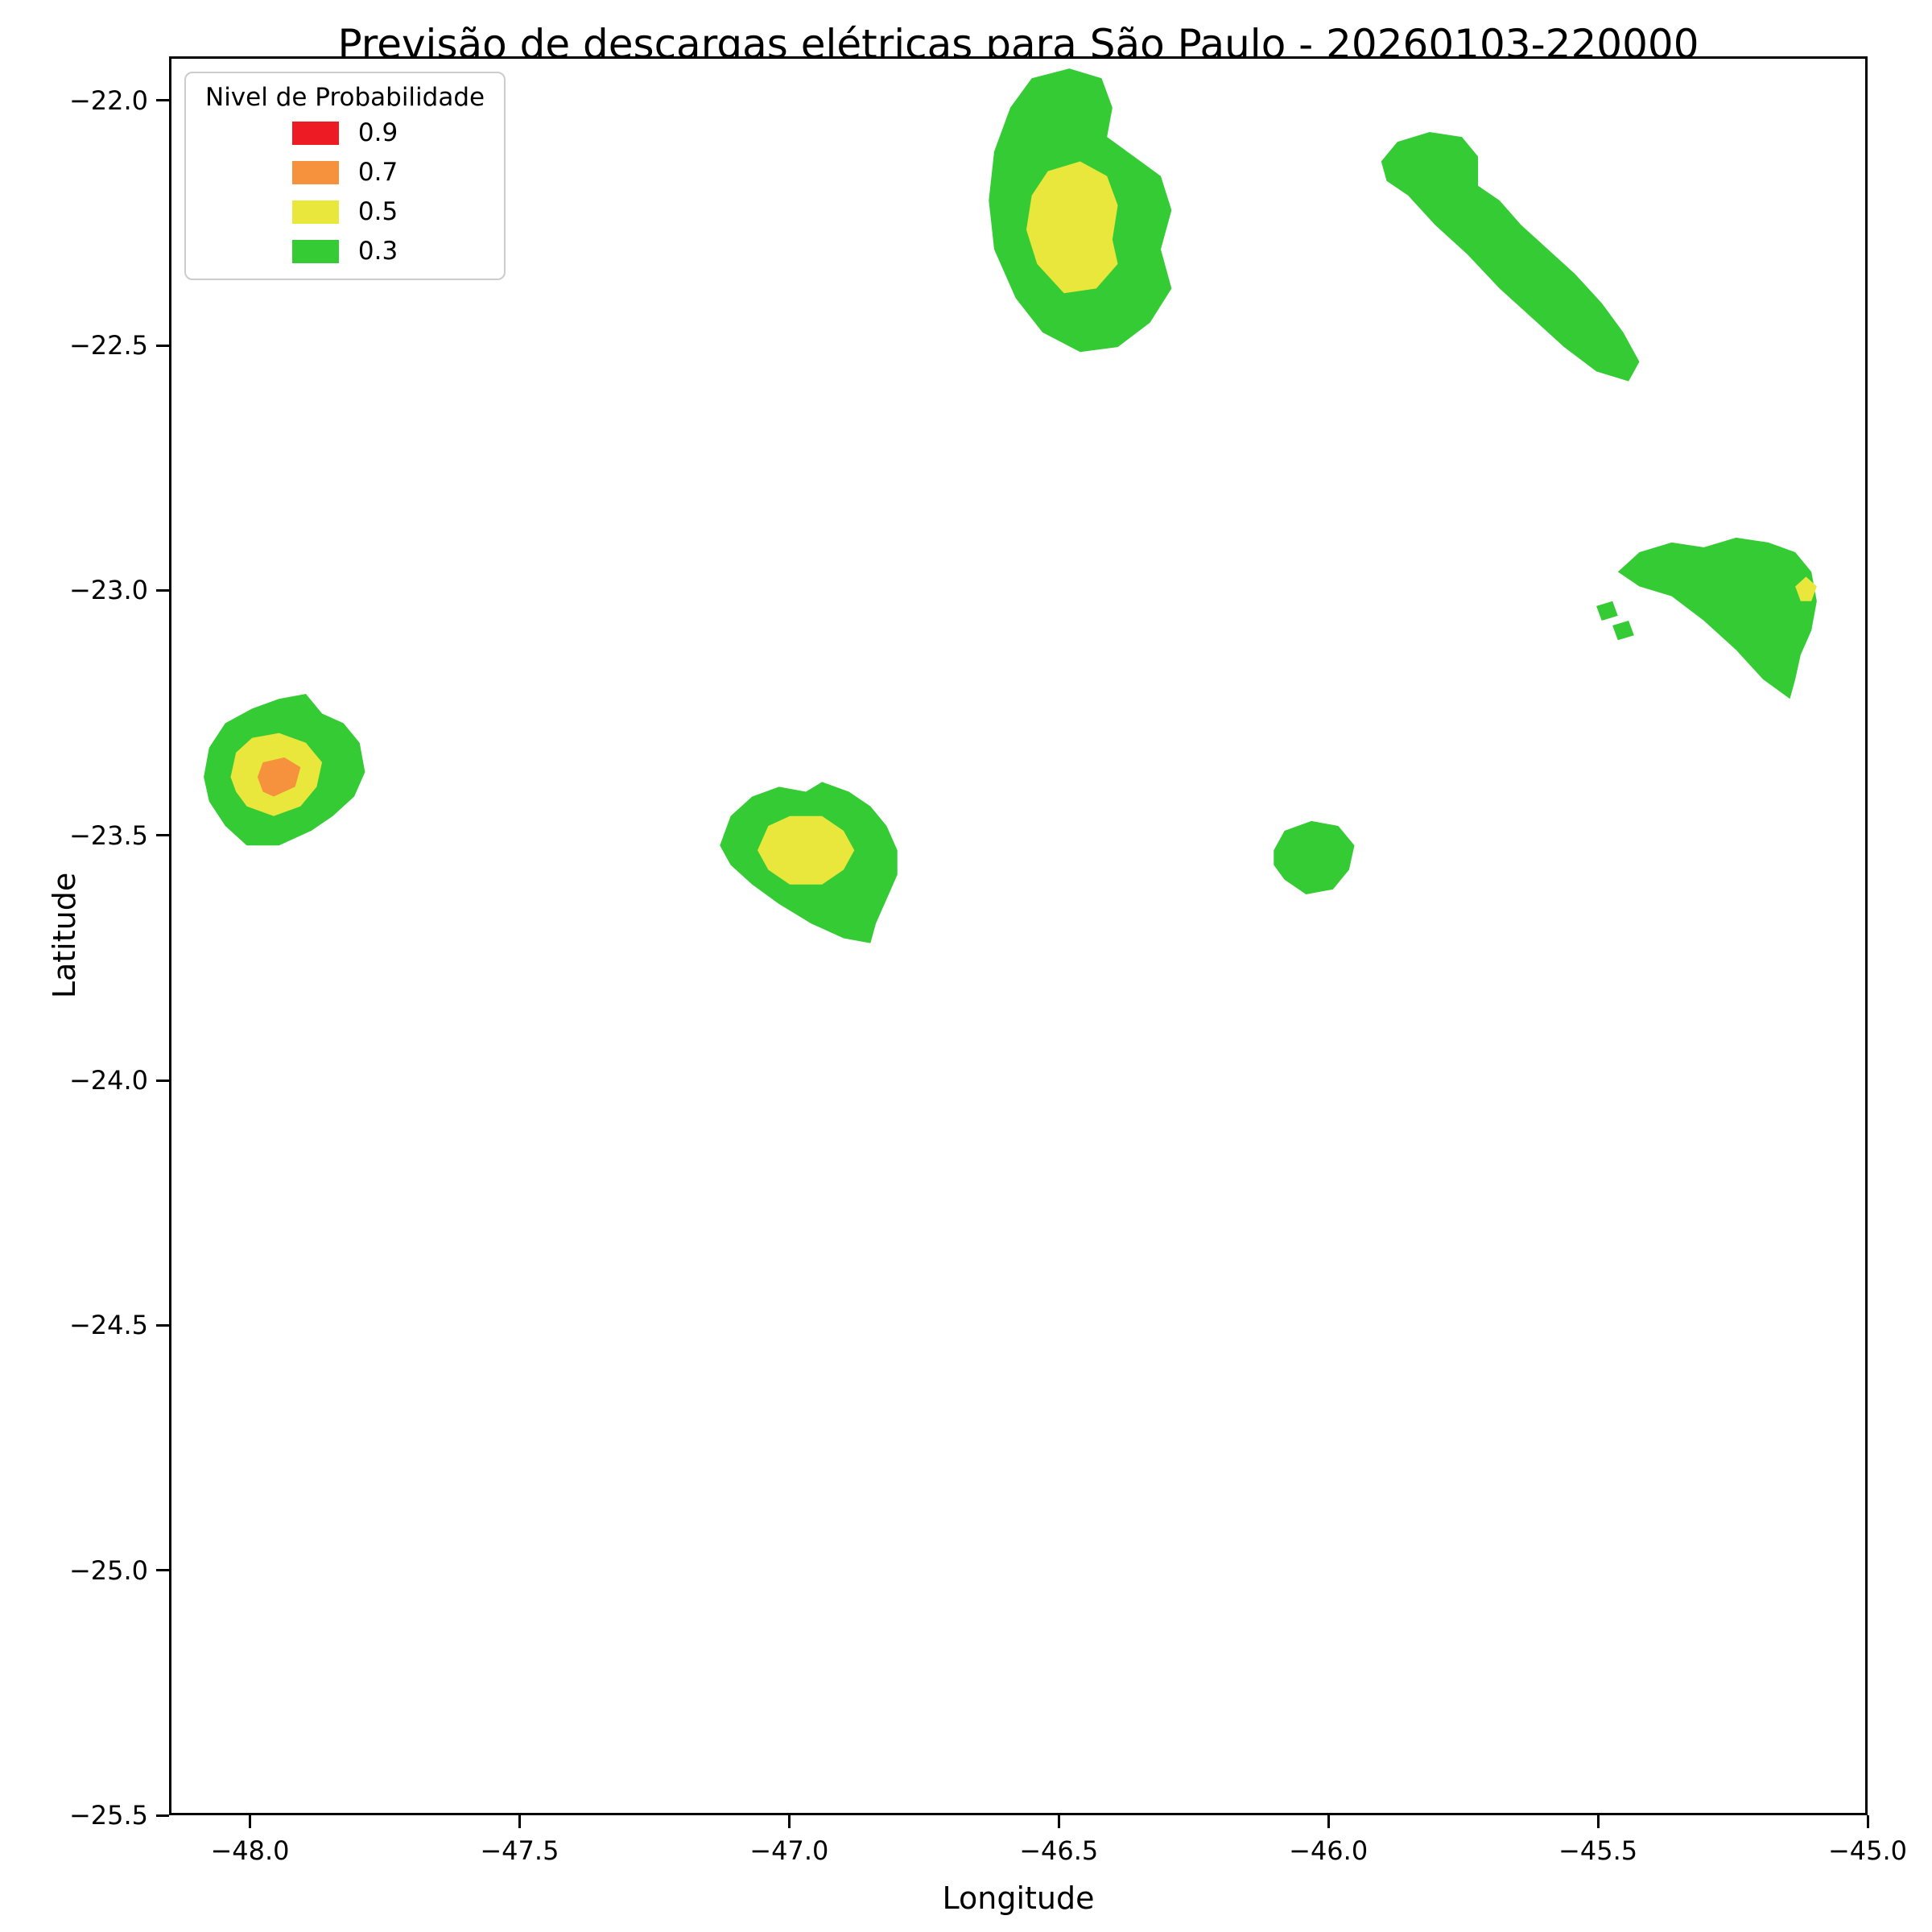  Describe the element at coordinates (279, 777) in the screenshot. I see `contour-region-left-blob-orange` at that location.